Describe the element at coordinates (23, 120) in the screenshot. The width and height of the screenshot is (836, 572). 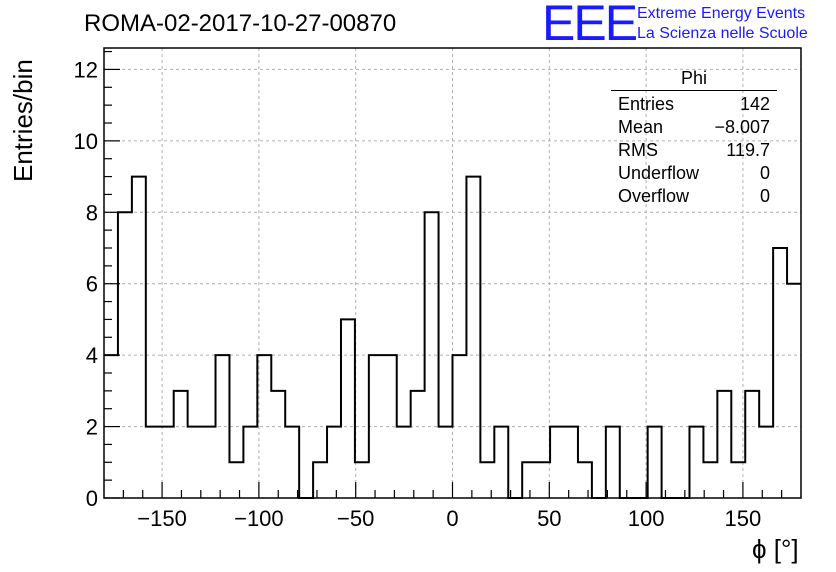
I see `y-axis-label: Entries/bin` at that location.